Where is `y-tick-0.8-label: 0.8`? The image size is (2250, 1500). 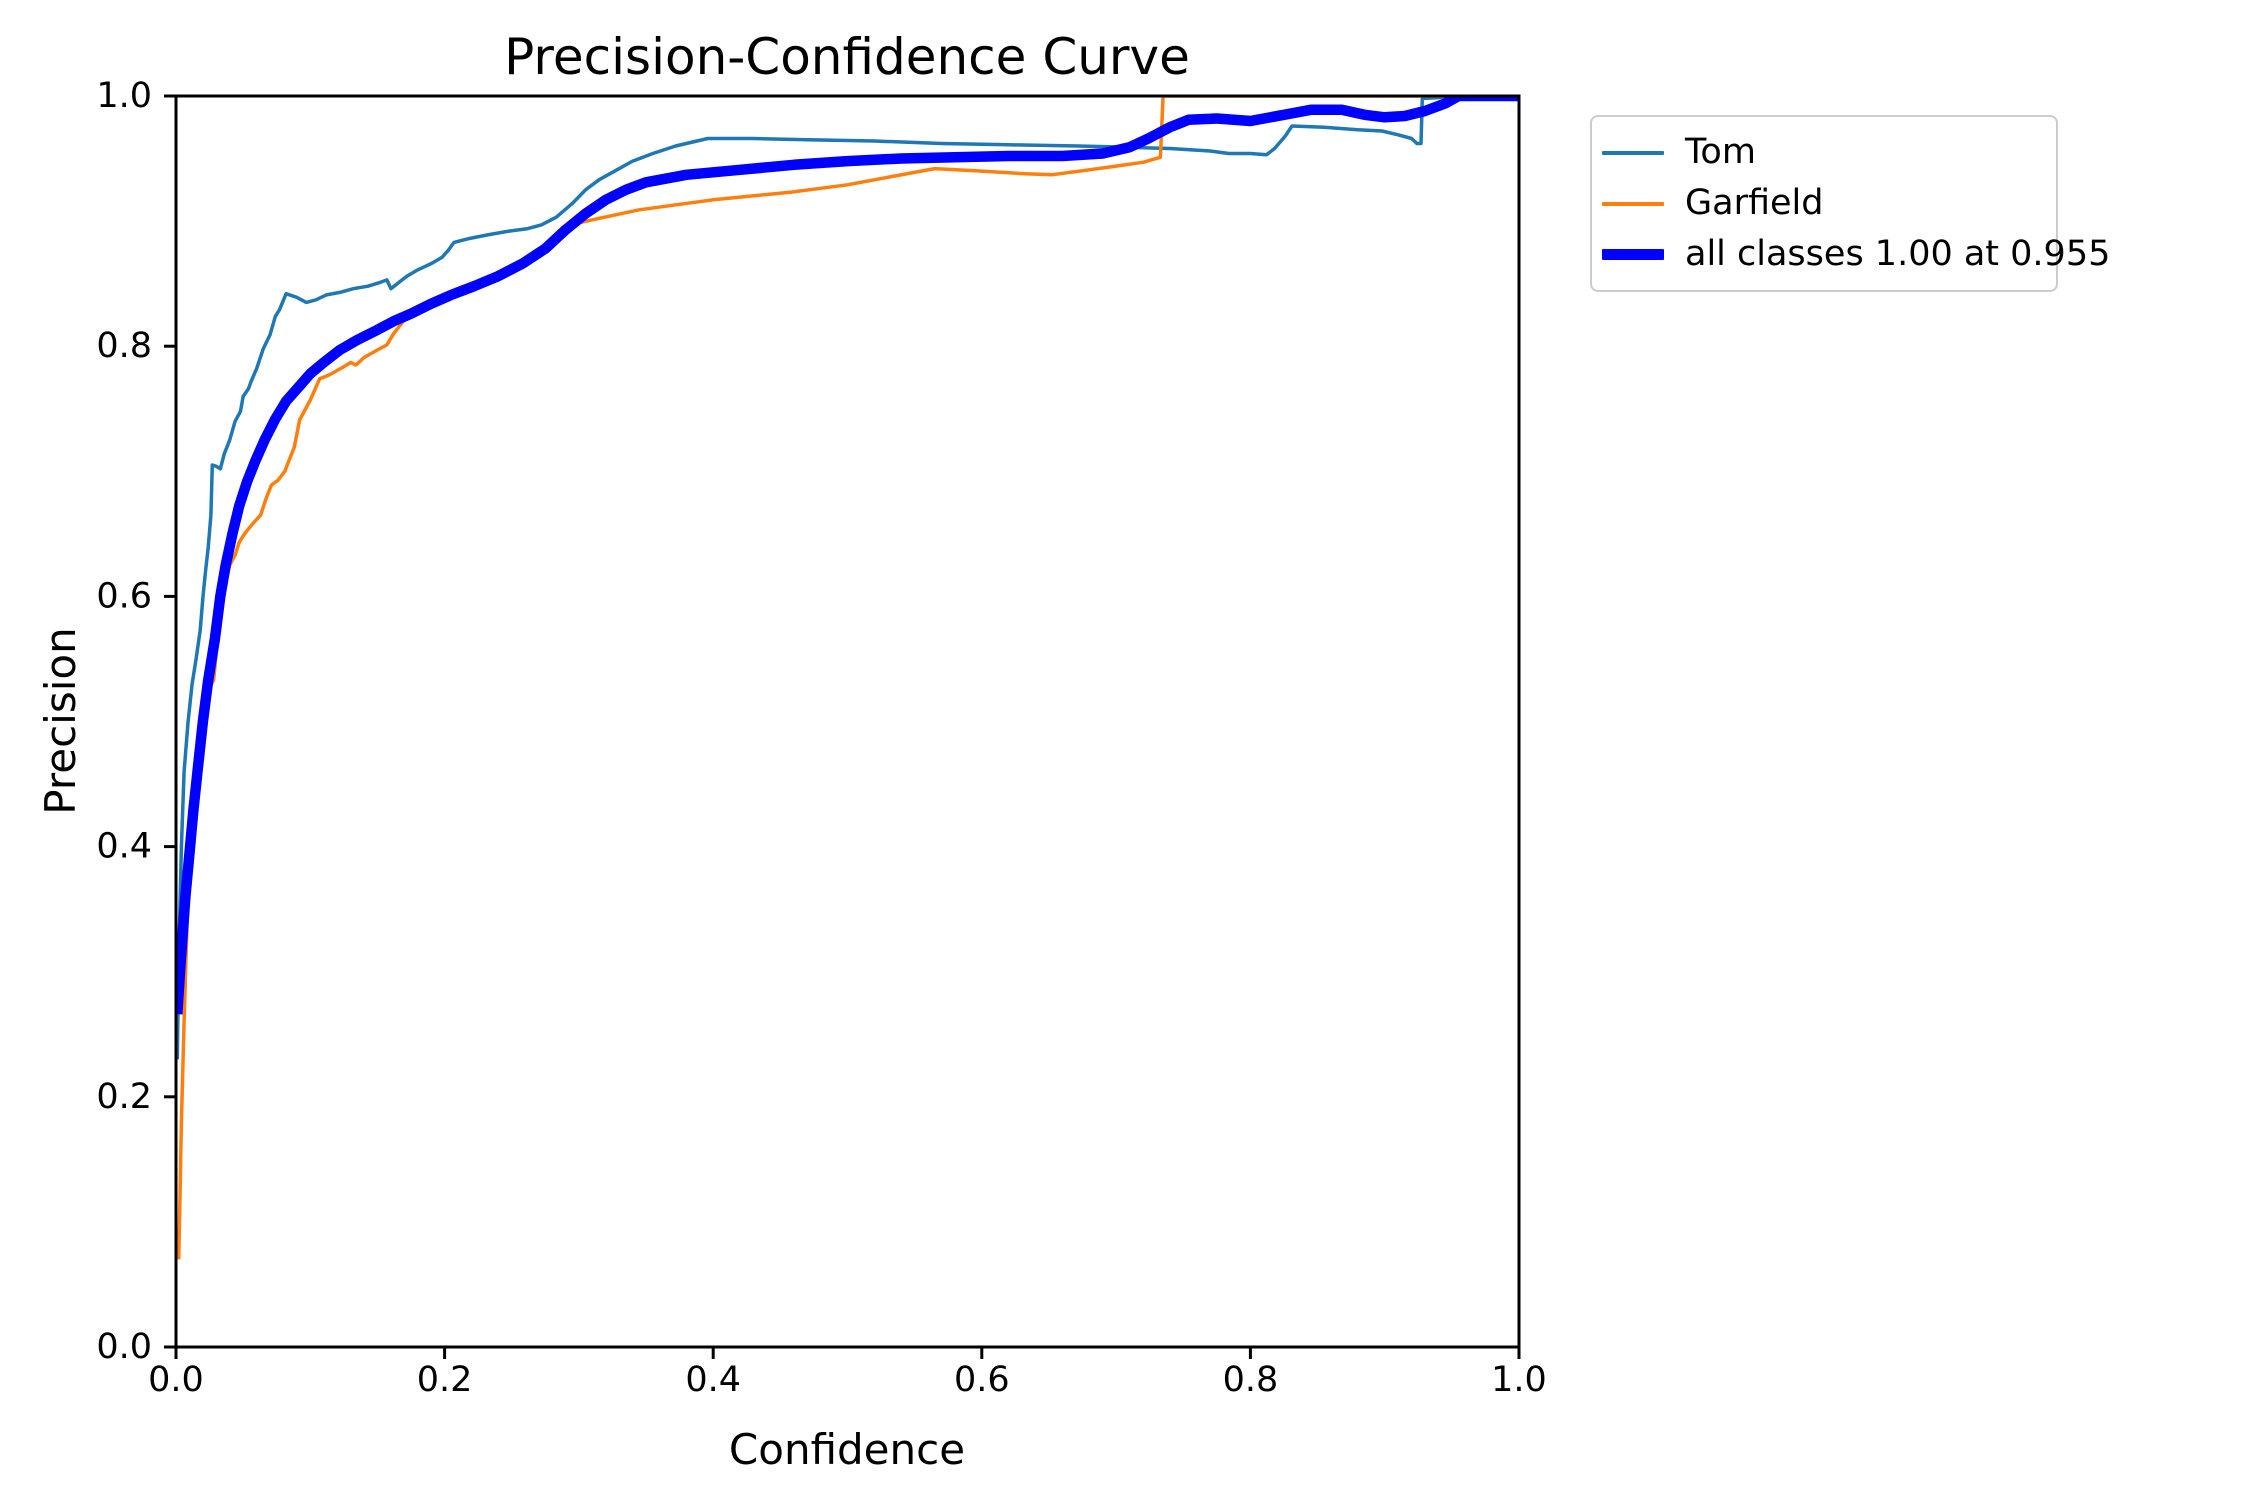 y-tick-0.8-label: 0.8 is located at coordinates (124, 346).